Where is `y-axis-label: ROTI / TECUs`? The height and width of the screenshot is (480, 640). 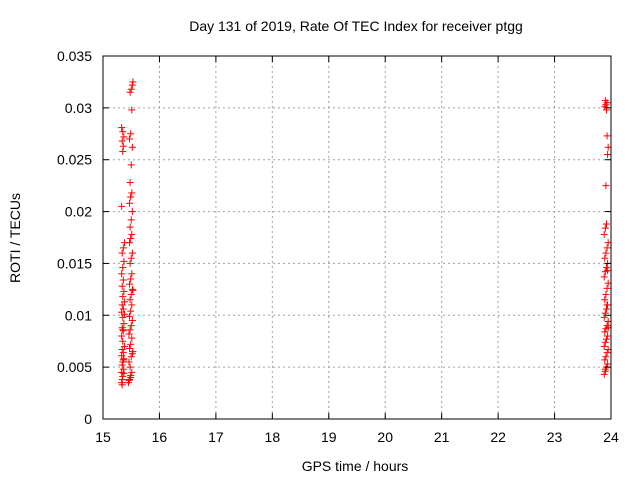 y-axis-label: ROTI / TECUs is located at coordinates (15, 238).